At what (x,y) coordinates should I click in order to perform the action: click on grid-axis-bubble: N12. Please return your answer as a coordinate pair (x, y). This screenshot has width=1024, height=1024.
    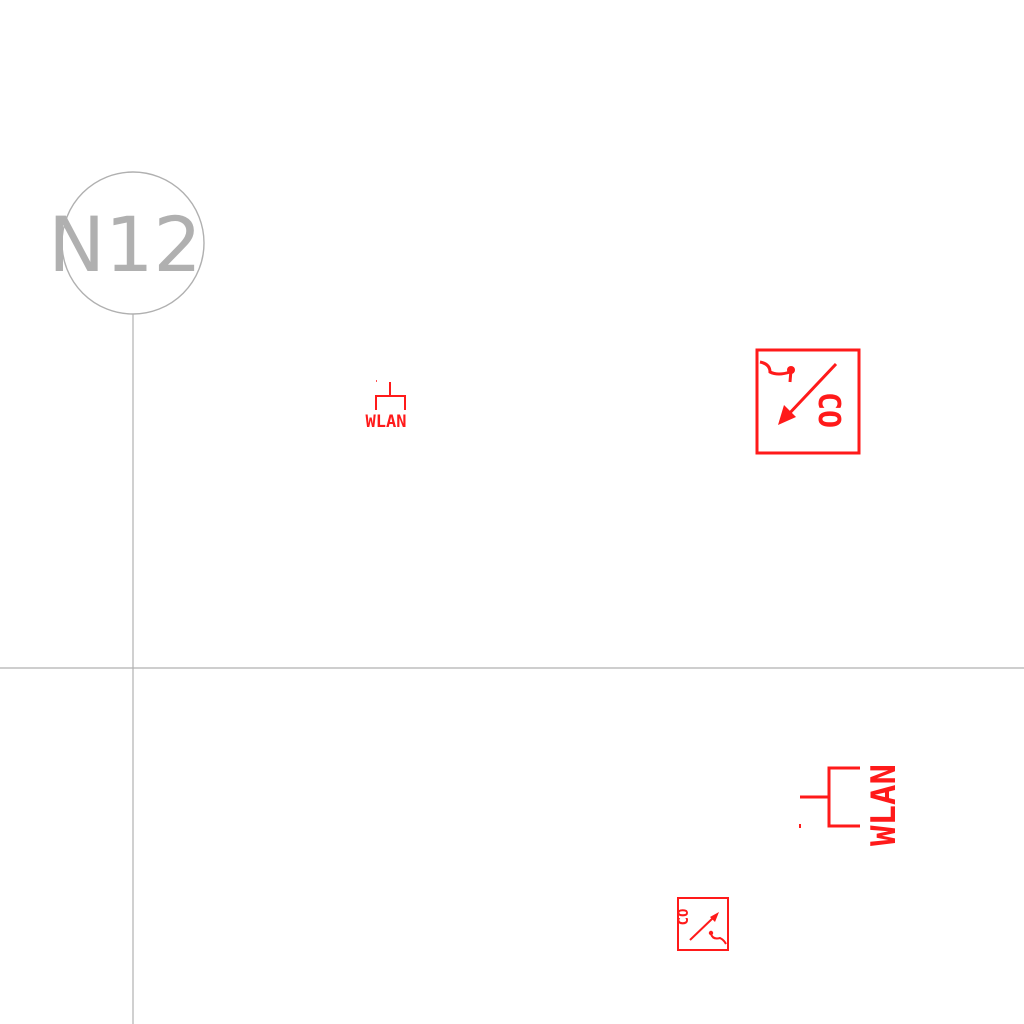
    Looking at the image, I should click on (126, 243).